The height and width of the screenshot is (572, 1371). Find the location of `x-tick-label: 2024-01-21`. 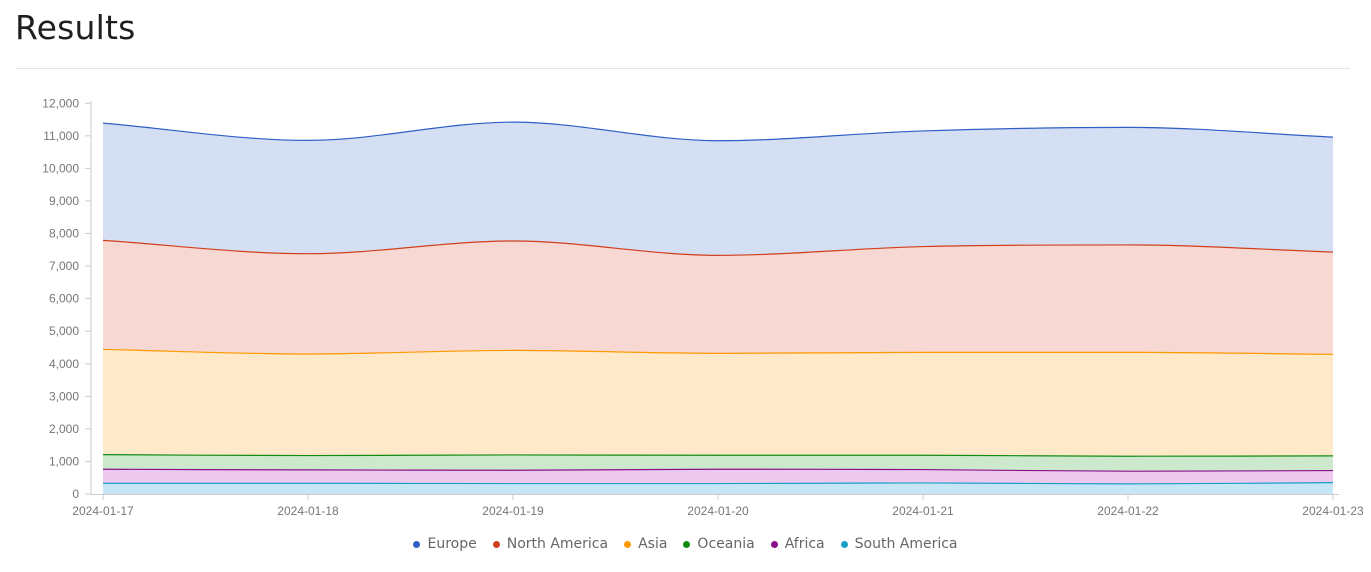

x-tick-label: 2024-01-21 is located at coordinates (923, 511).